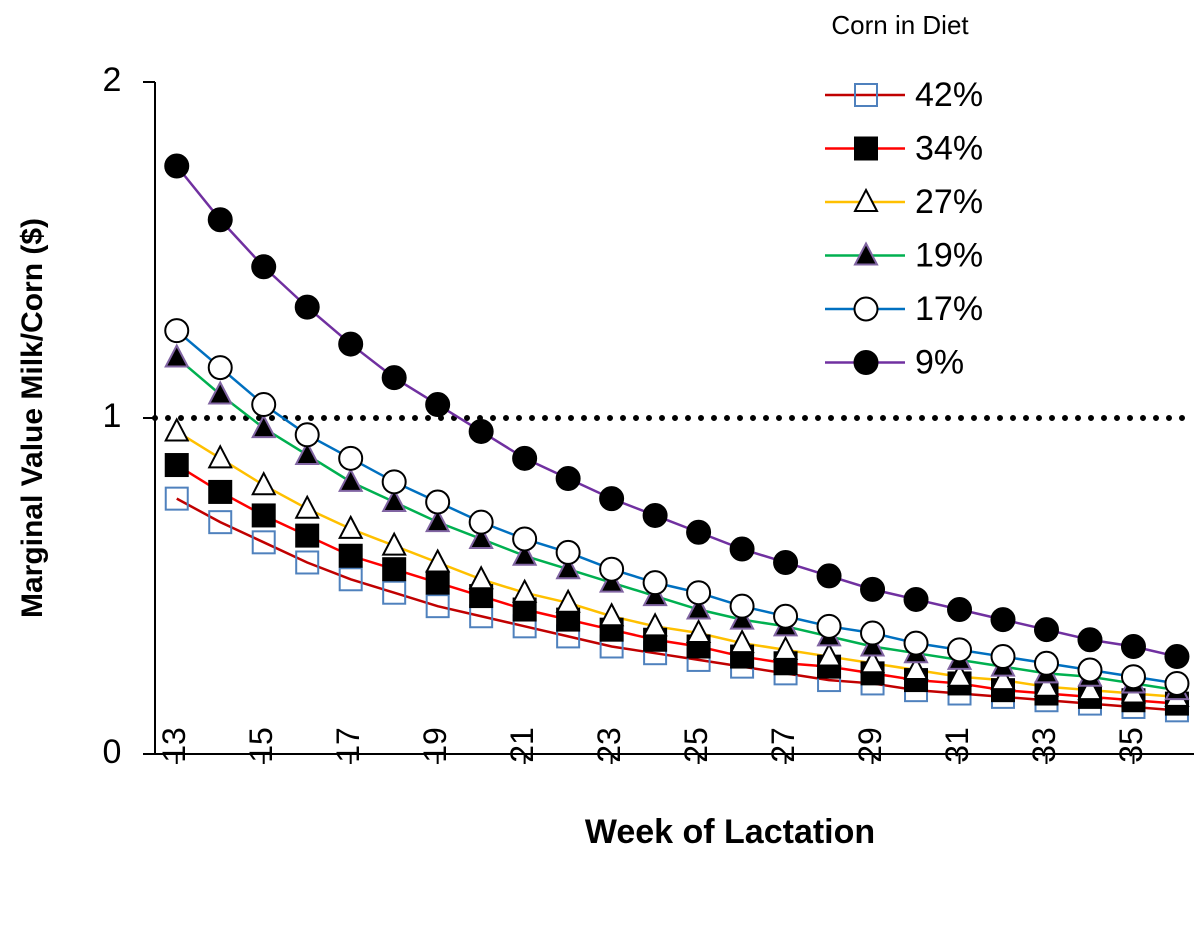 The width and height of the screenshot is (1194, 941). I want to click on legend-label: 42%, so click(949, 95).